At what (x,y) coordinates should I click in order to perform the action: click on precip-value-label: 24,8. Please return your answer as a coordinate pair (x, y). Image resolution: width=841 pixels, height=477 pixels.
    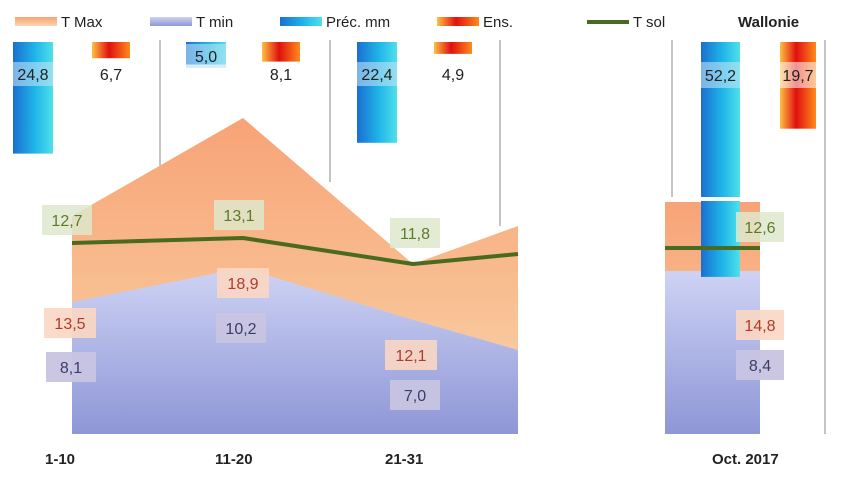
    Looking at the image, I should click on (32, 75).